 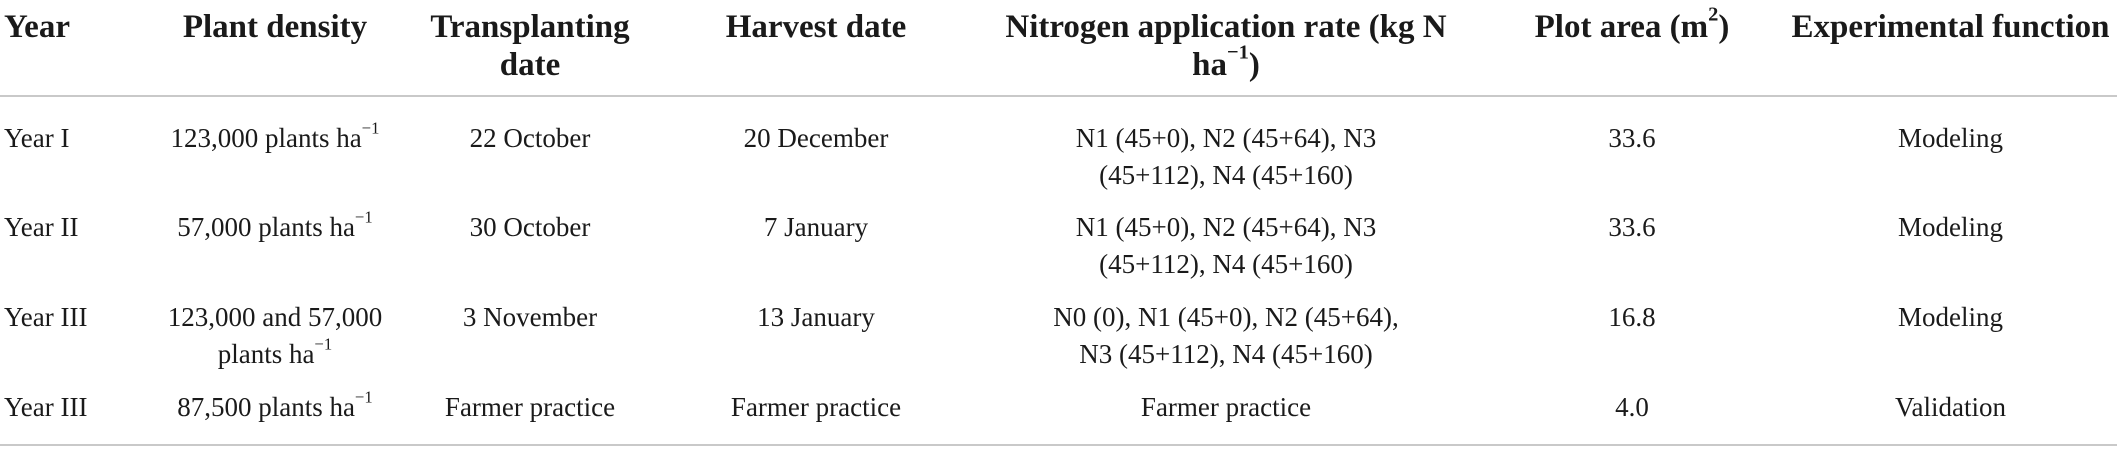 I want to click on cell-plant-density-text: 57,000 plants ha, so click(x=266, y=227).